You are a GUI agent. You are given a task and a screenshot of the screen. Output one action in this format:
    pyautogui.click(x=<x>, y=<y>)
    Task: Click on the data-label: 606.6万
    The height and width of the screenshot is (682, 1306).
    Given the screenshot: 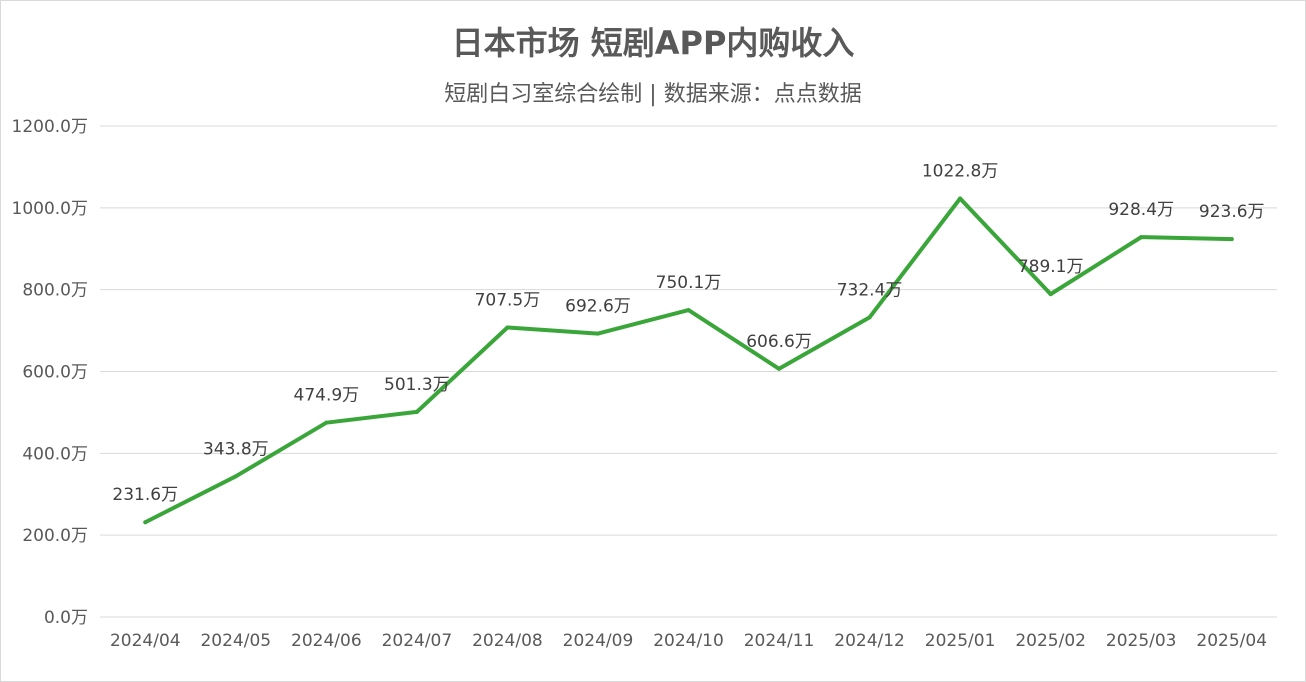 What is the action you would take?
    pyautogui.click(x=779, y=342)
    